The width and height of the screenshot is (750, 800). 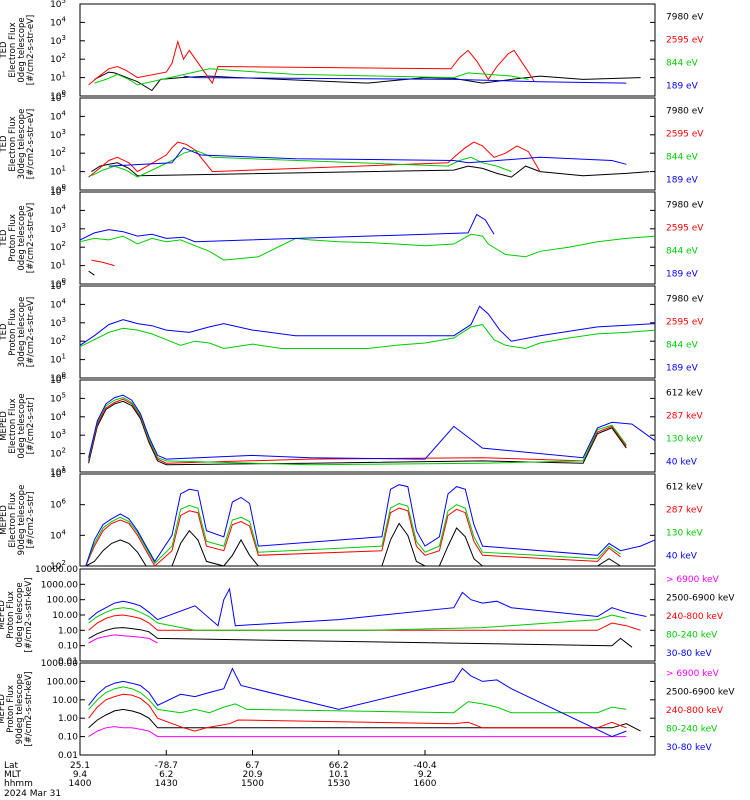 I want to click on x-tick-label-hhmm: 1430, so click(x=166, y=784).